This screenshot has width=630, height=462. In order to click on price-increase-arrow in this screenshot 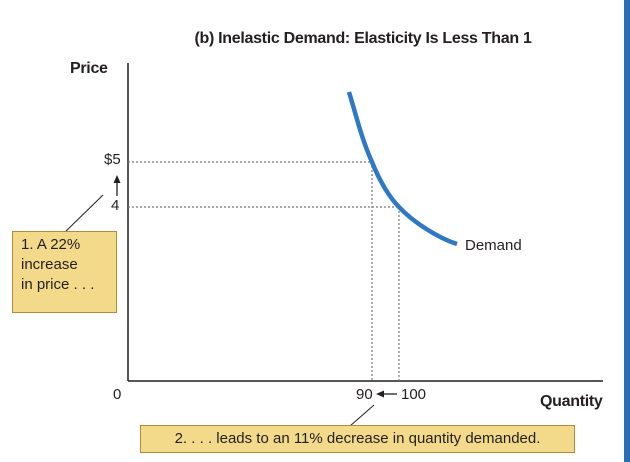, I will do `click(117, 185)`.